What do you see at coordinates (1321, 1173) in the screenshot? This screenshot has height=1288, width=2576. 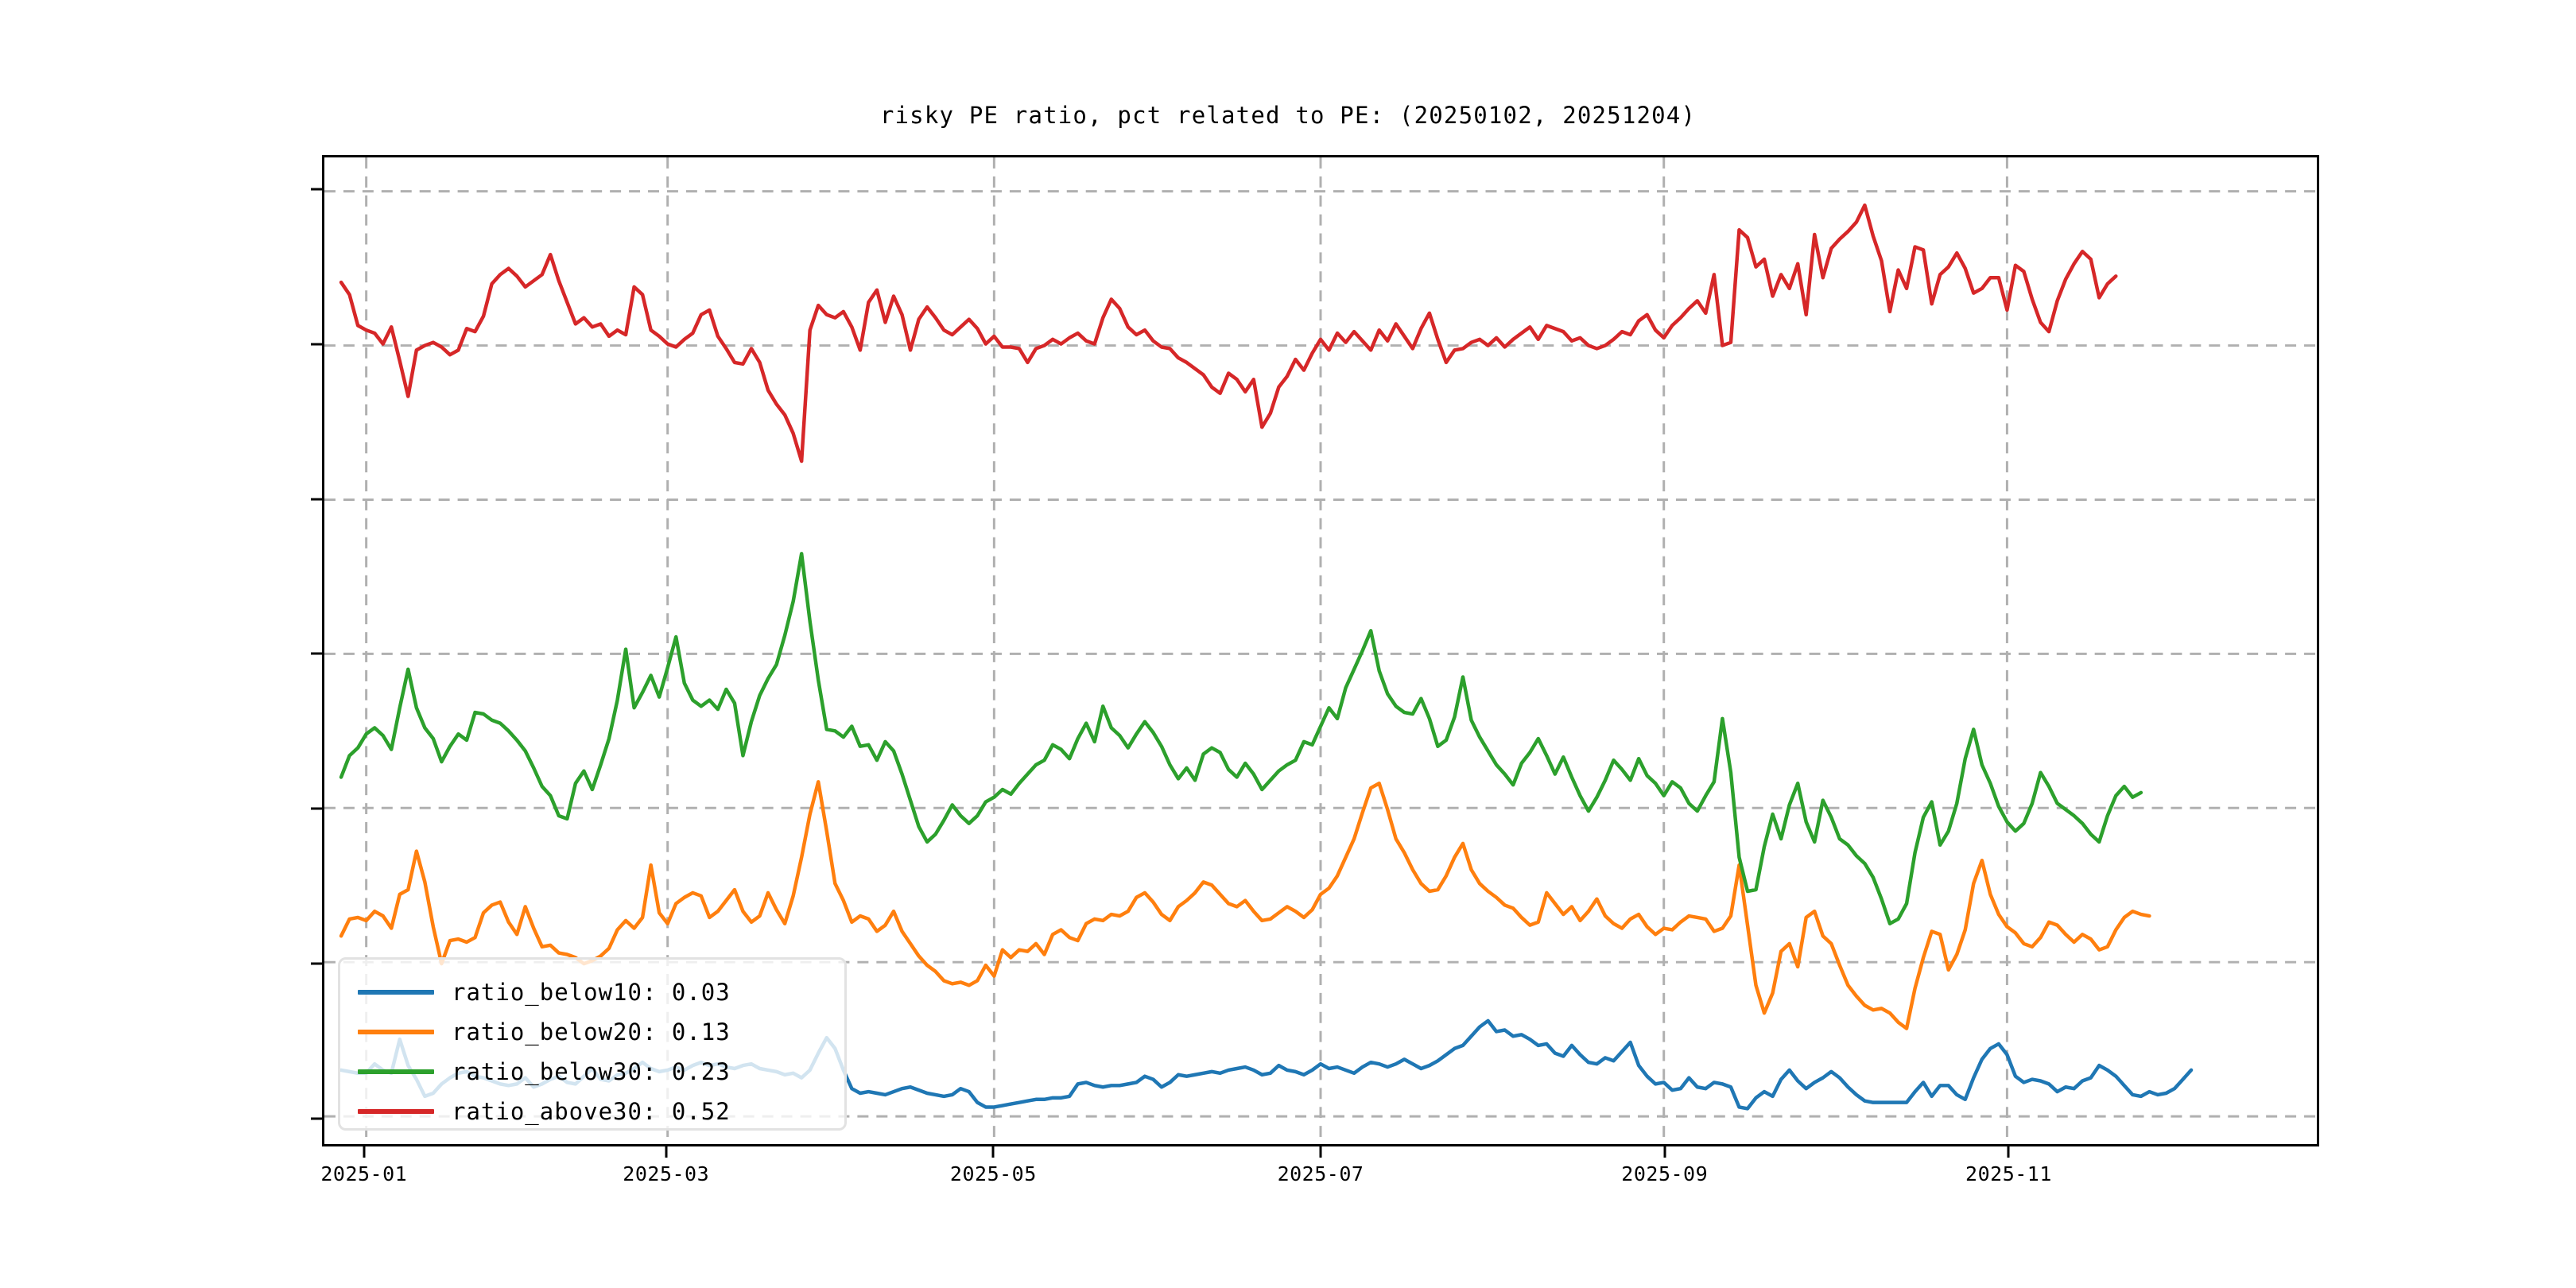 I see `x-axis-tick-label: 2025-07` at bounding box center [1321, 1173].